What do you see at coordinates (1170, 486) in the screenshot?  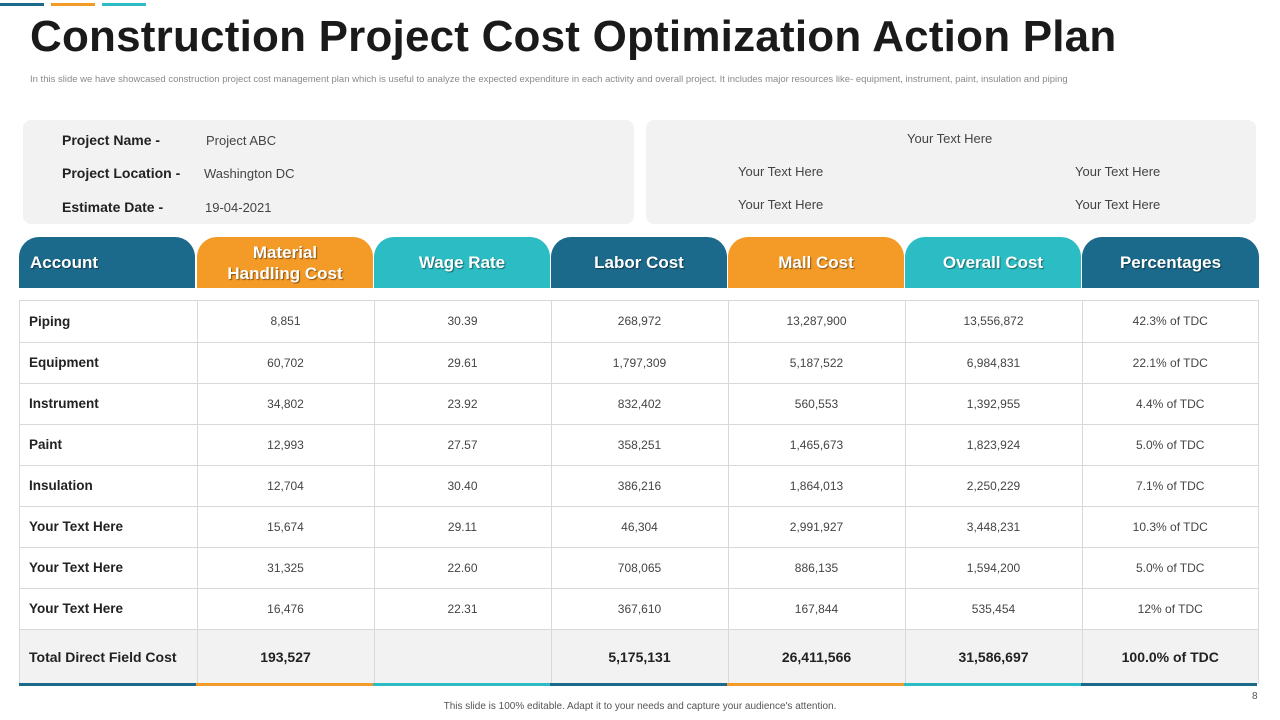 I see `cell-percentage: 7.1% of TDC` at bounding box center [1170, 486].